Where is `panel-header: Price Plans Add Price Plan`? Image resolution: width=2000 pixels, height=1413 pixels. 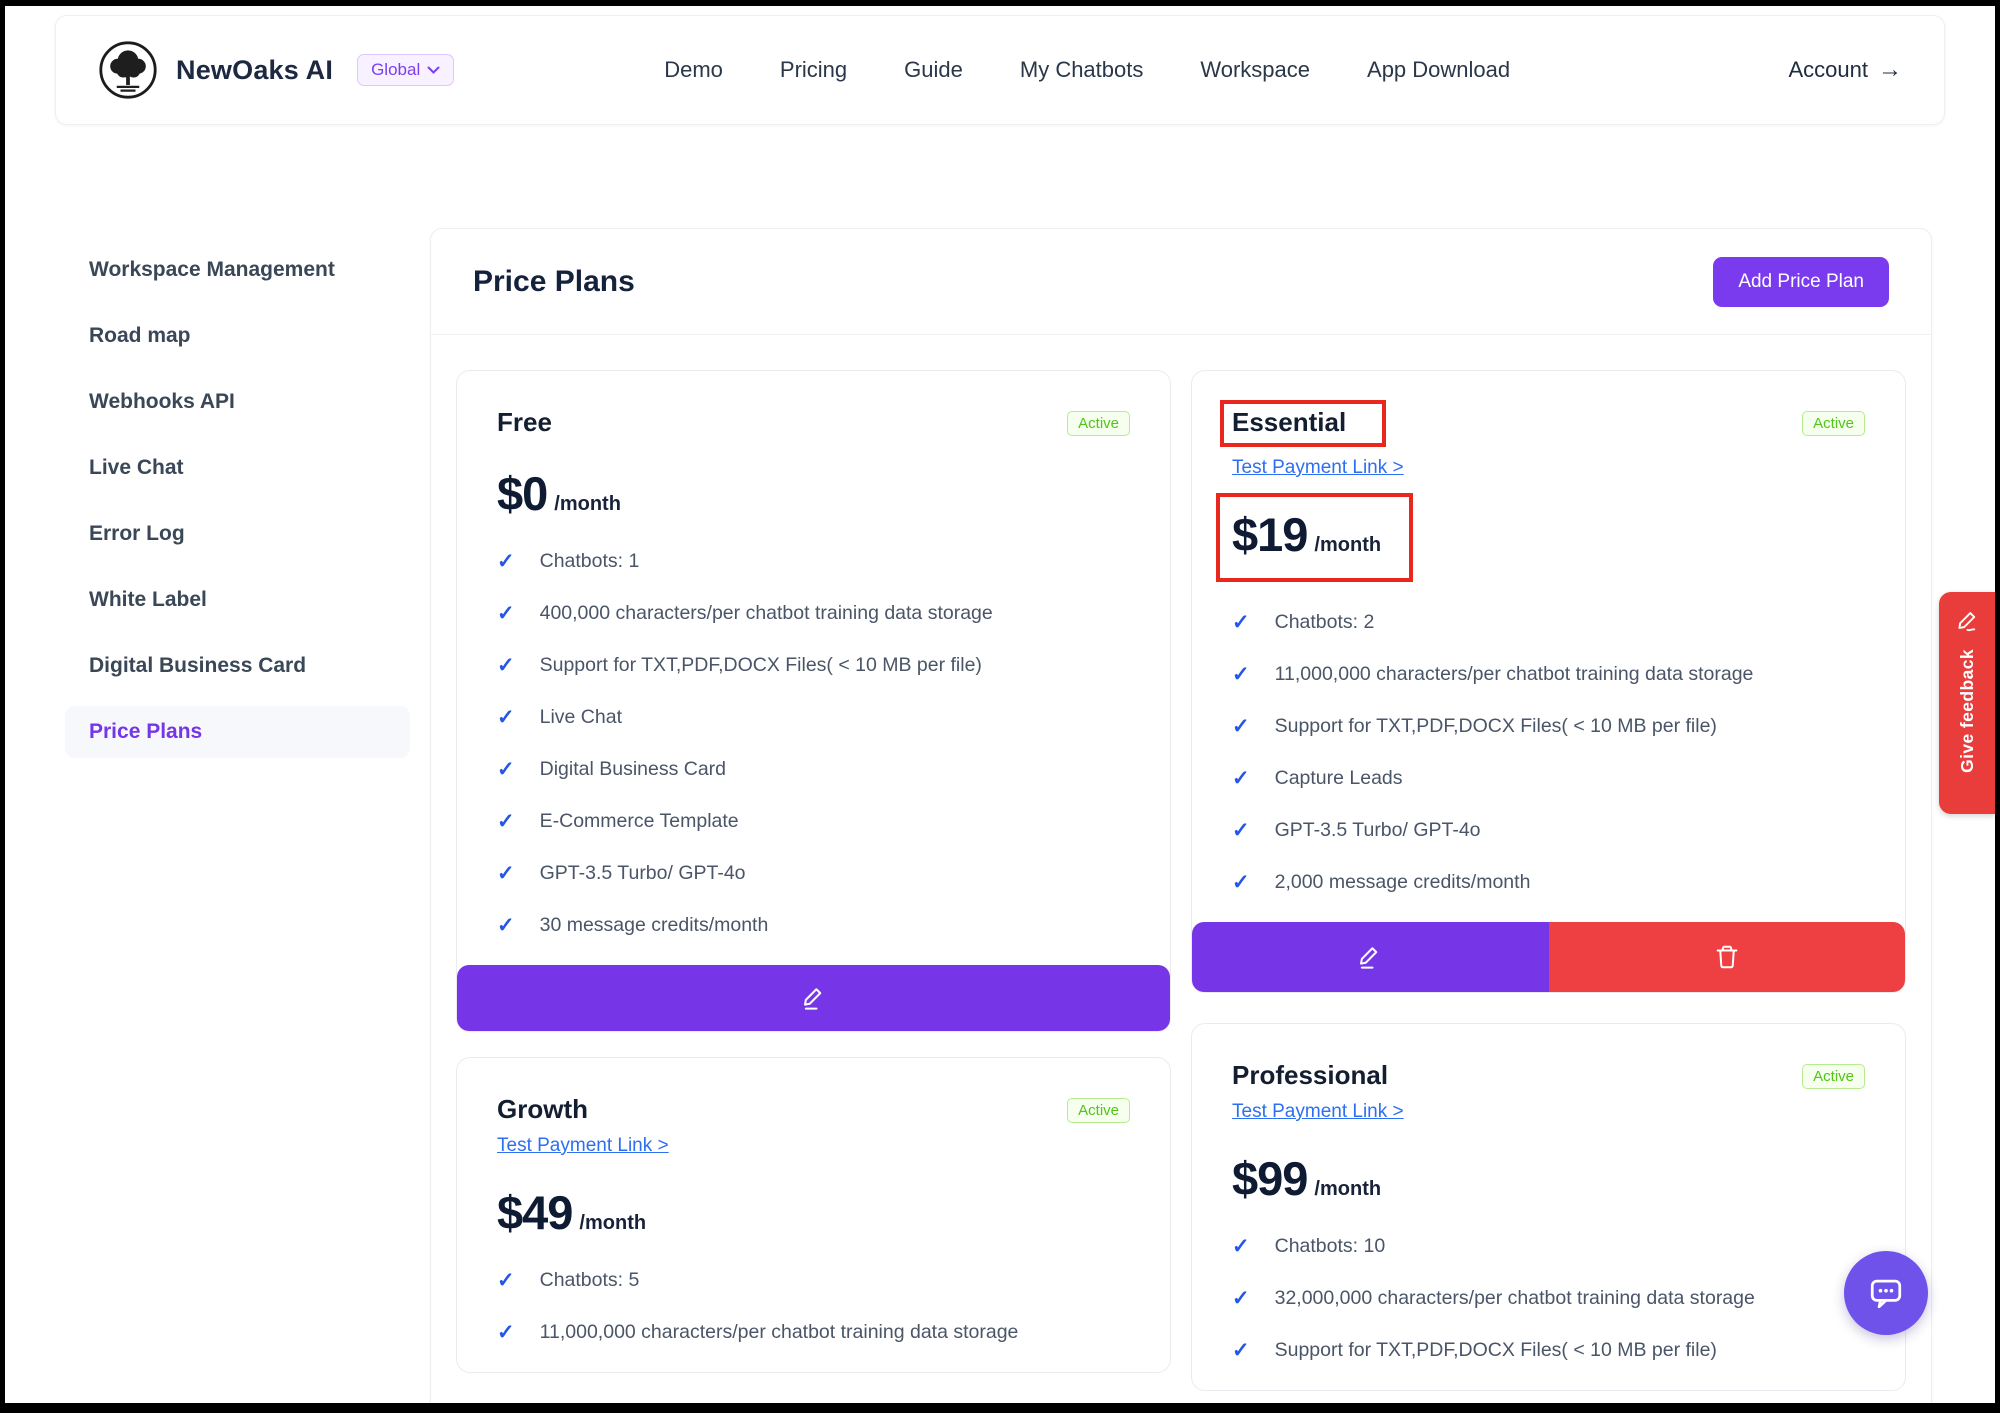
panel-header: Price Plans Add Price Plan is located at coordinates (1181, 282).